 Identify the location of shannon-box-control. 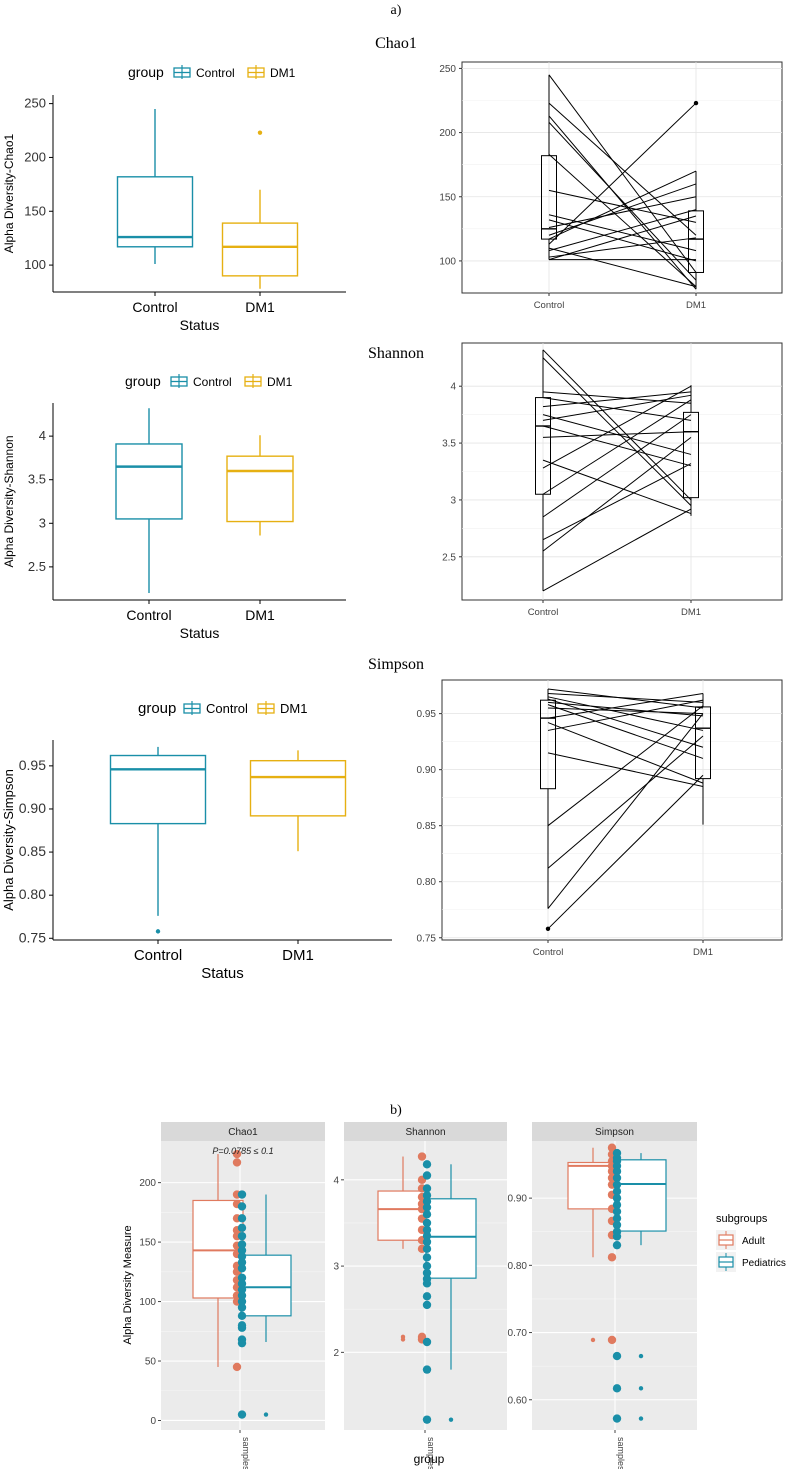
(149, 501).